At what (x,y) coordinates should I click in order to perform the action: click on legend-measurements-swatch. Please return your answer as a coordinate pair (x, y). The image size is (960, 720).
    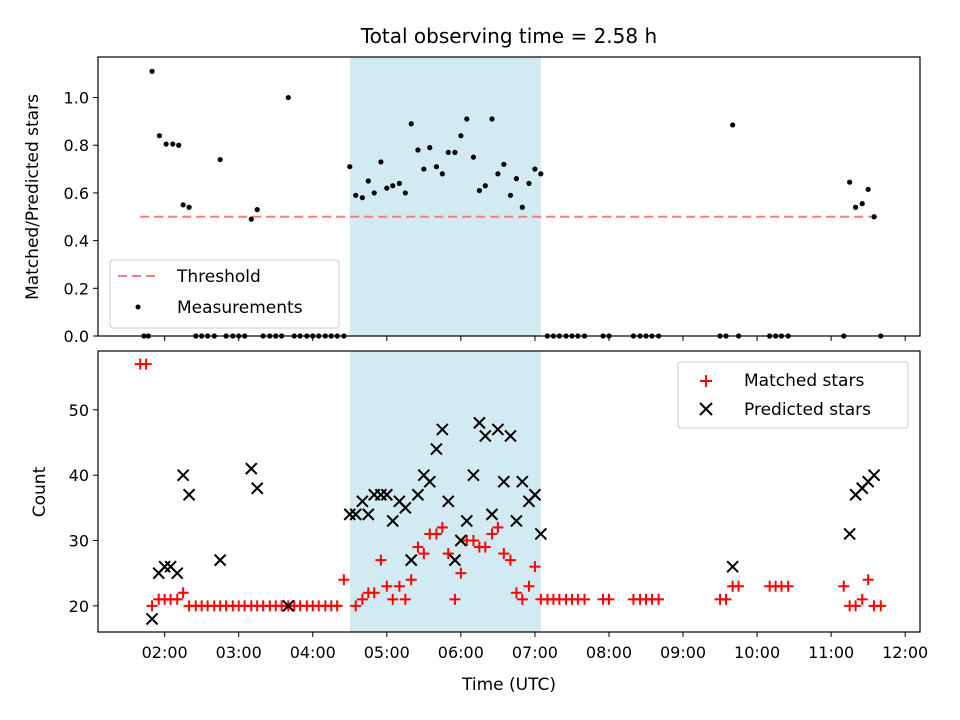
    Looking at the image, I should click on (138, 307).